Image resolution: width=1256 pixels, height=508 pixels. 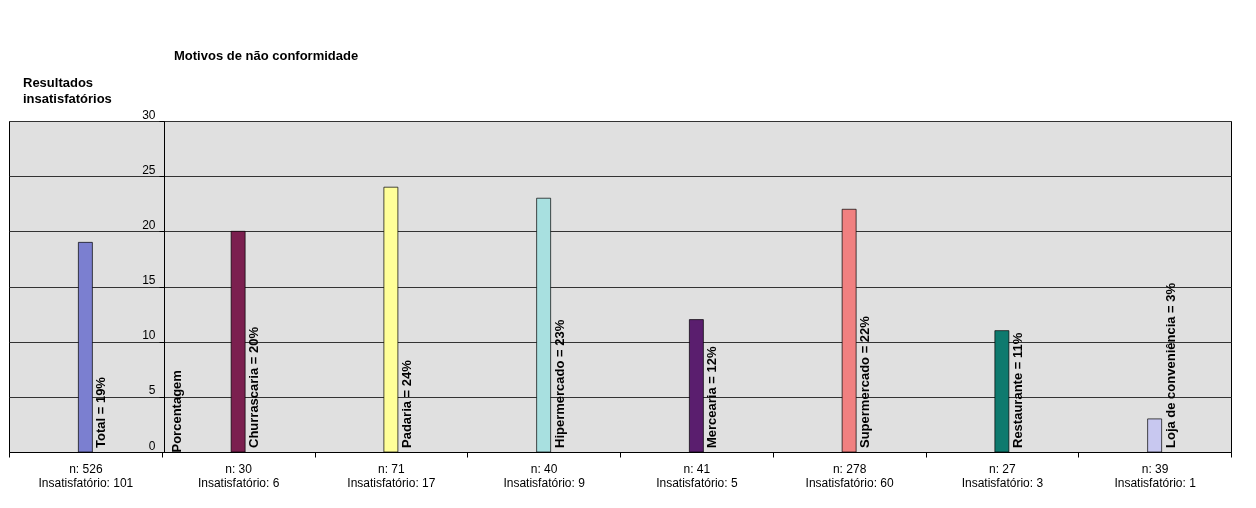 What do you see at coordinates (865, 381) in the screenshot?
I see `data-label: Supermercado = 22%` at bounding box center [865, 381].